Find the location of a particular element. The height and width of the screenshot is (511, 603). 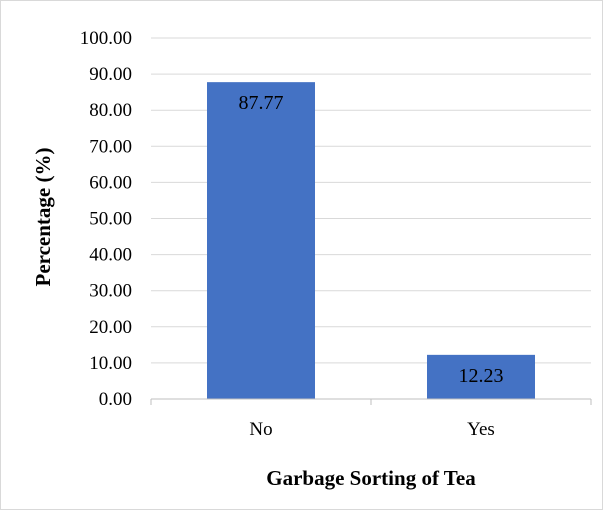

y-tick-label: 60.00 is located at coordinates (110, 182).